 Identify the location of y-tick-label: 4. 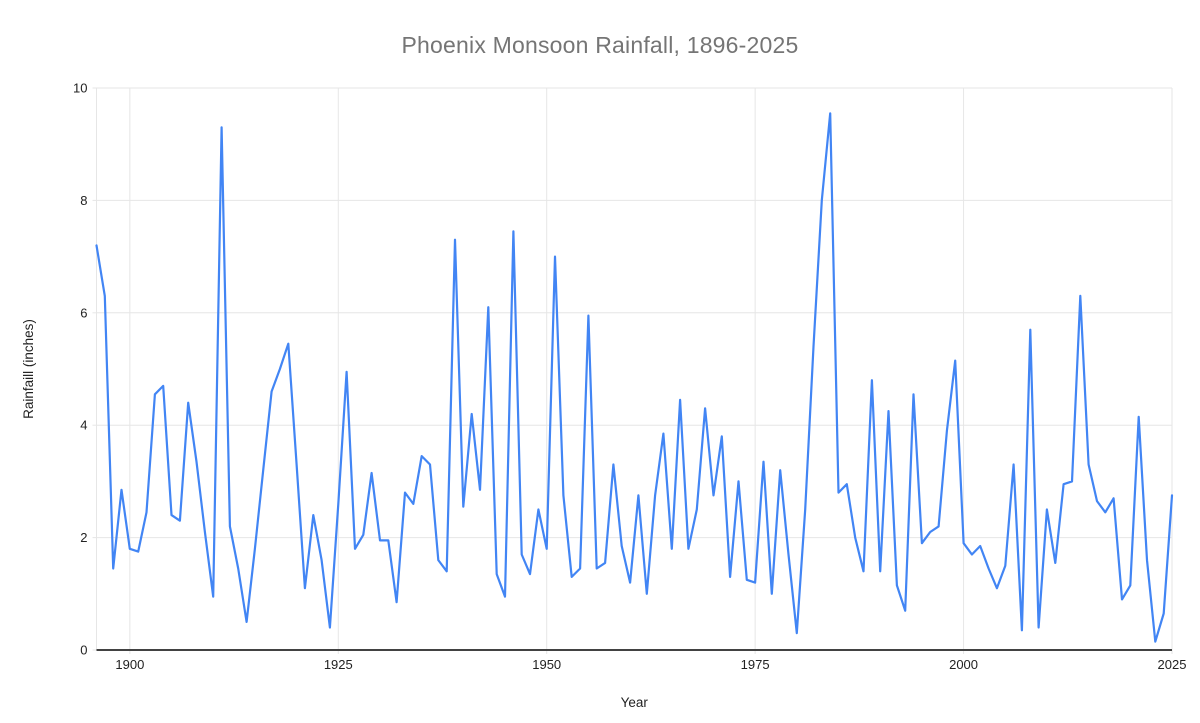
(83, 425).